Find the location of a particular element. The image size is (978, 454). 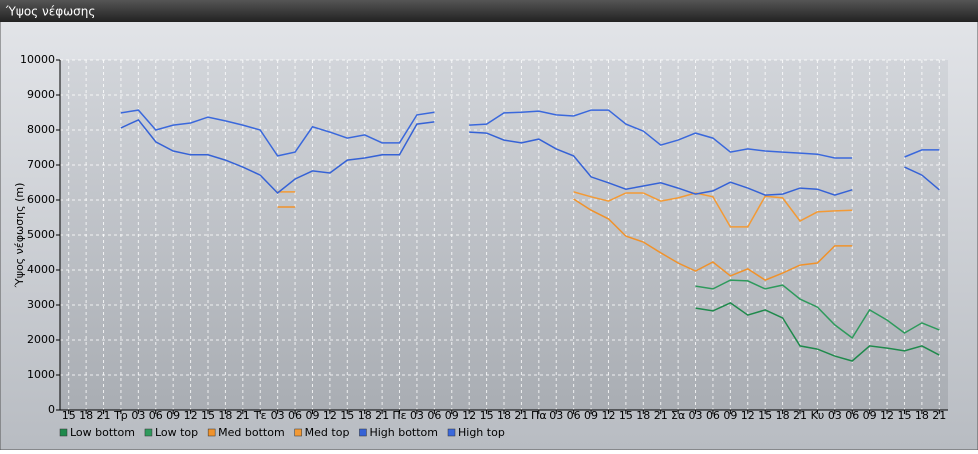

window-title: Ύψος νέφωσης is located at coordinates (50, 12).